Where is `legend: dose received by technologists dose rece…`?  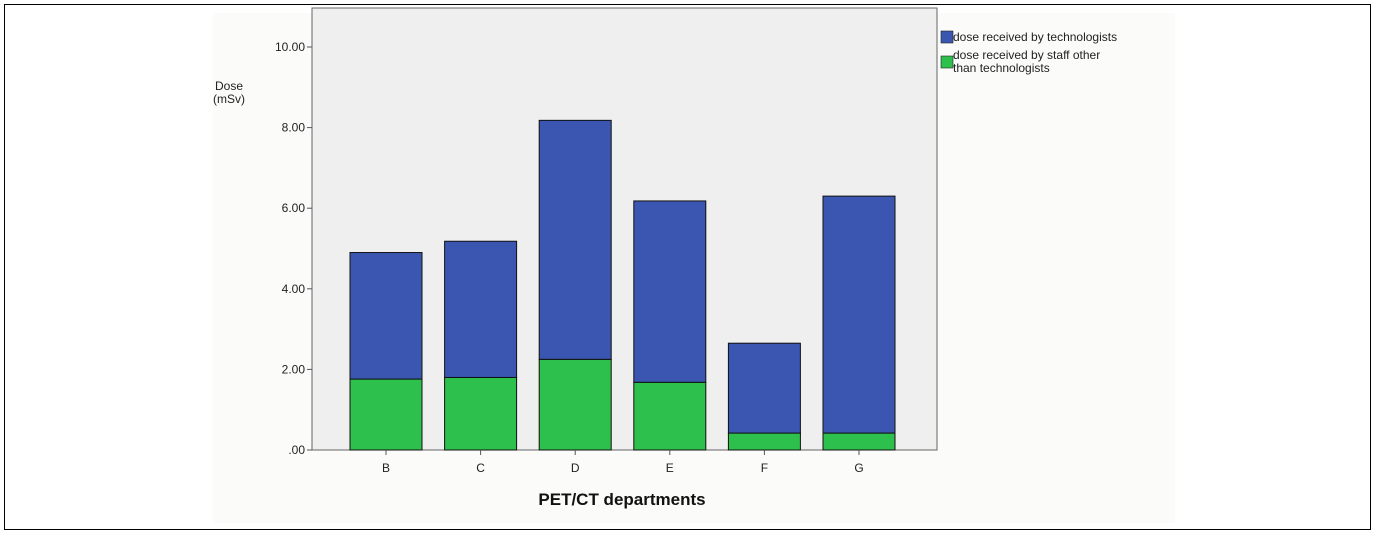
legend: dose received by technologists dose rece… is located at coordinates (1028, 52).